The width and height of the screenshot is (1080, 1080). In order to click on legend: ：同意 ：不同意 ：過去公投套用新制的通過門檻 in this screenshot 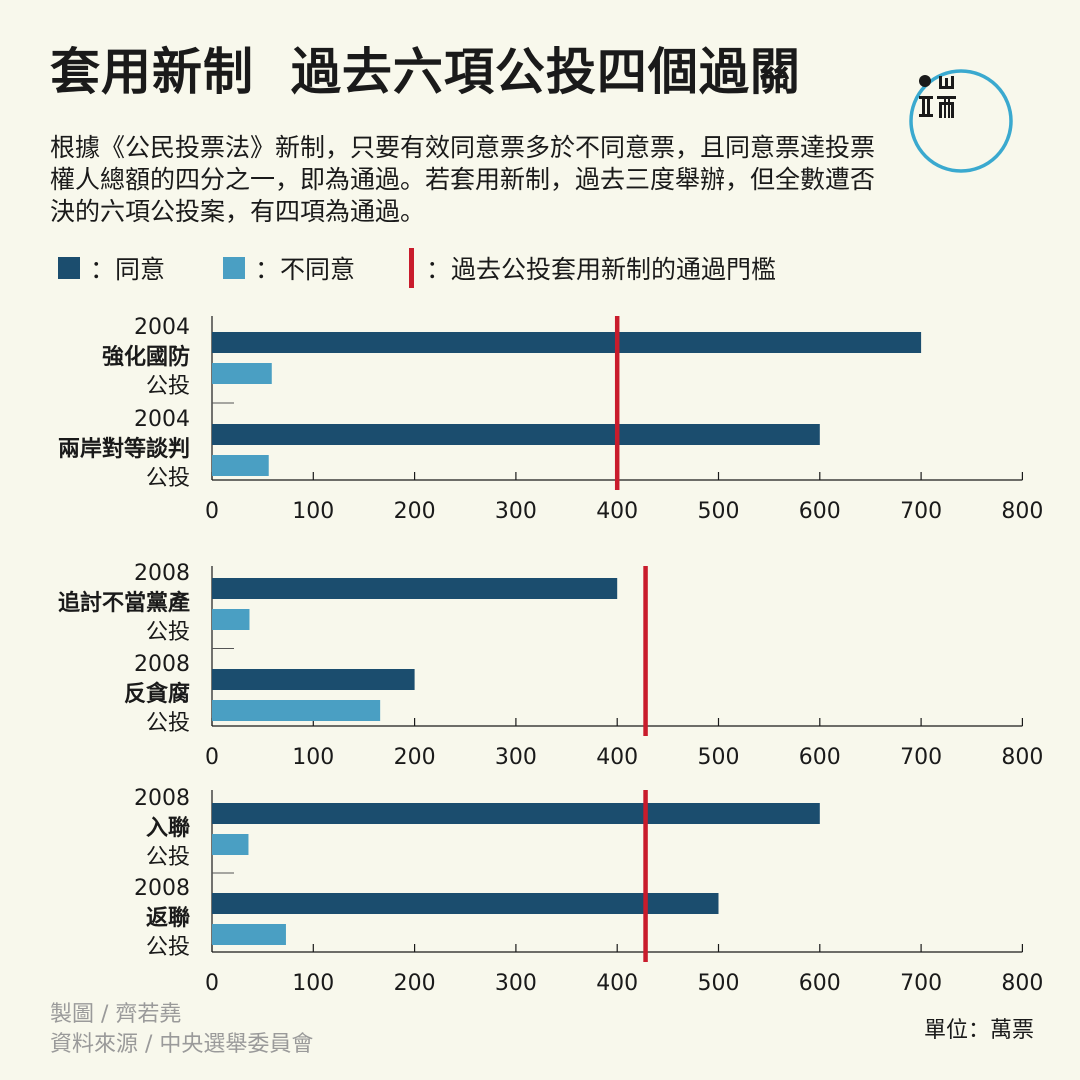, I will do `click(438, 268)`.